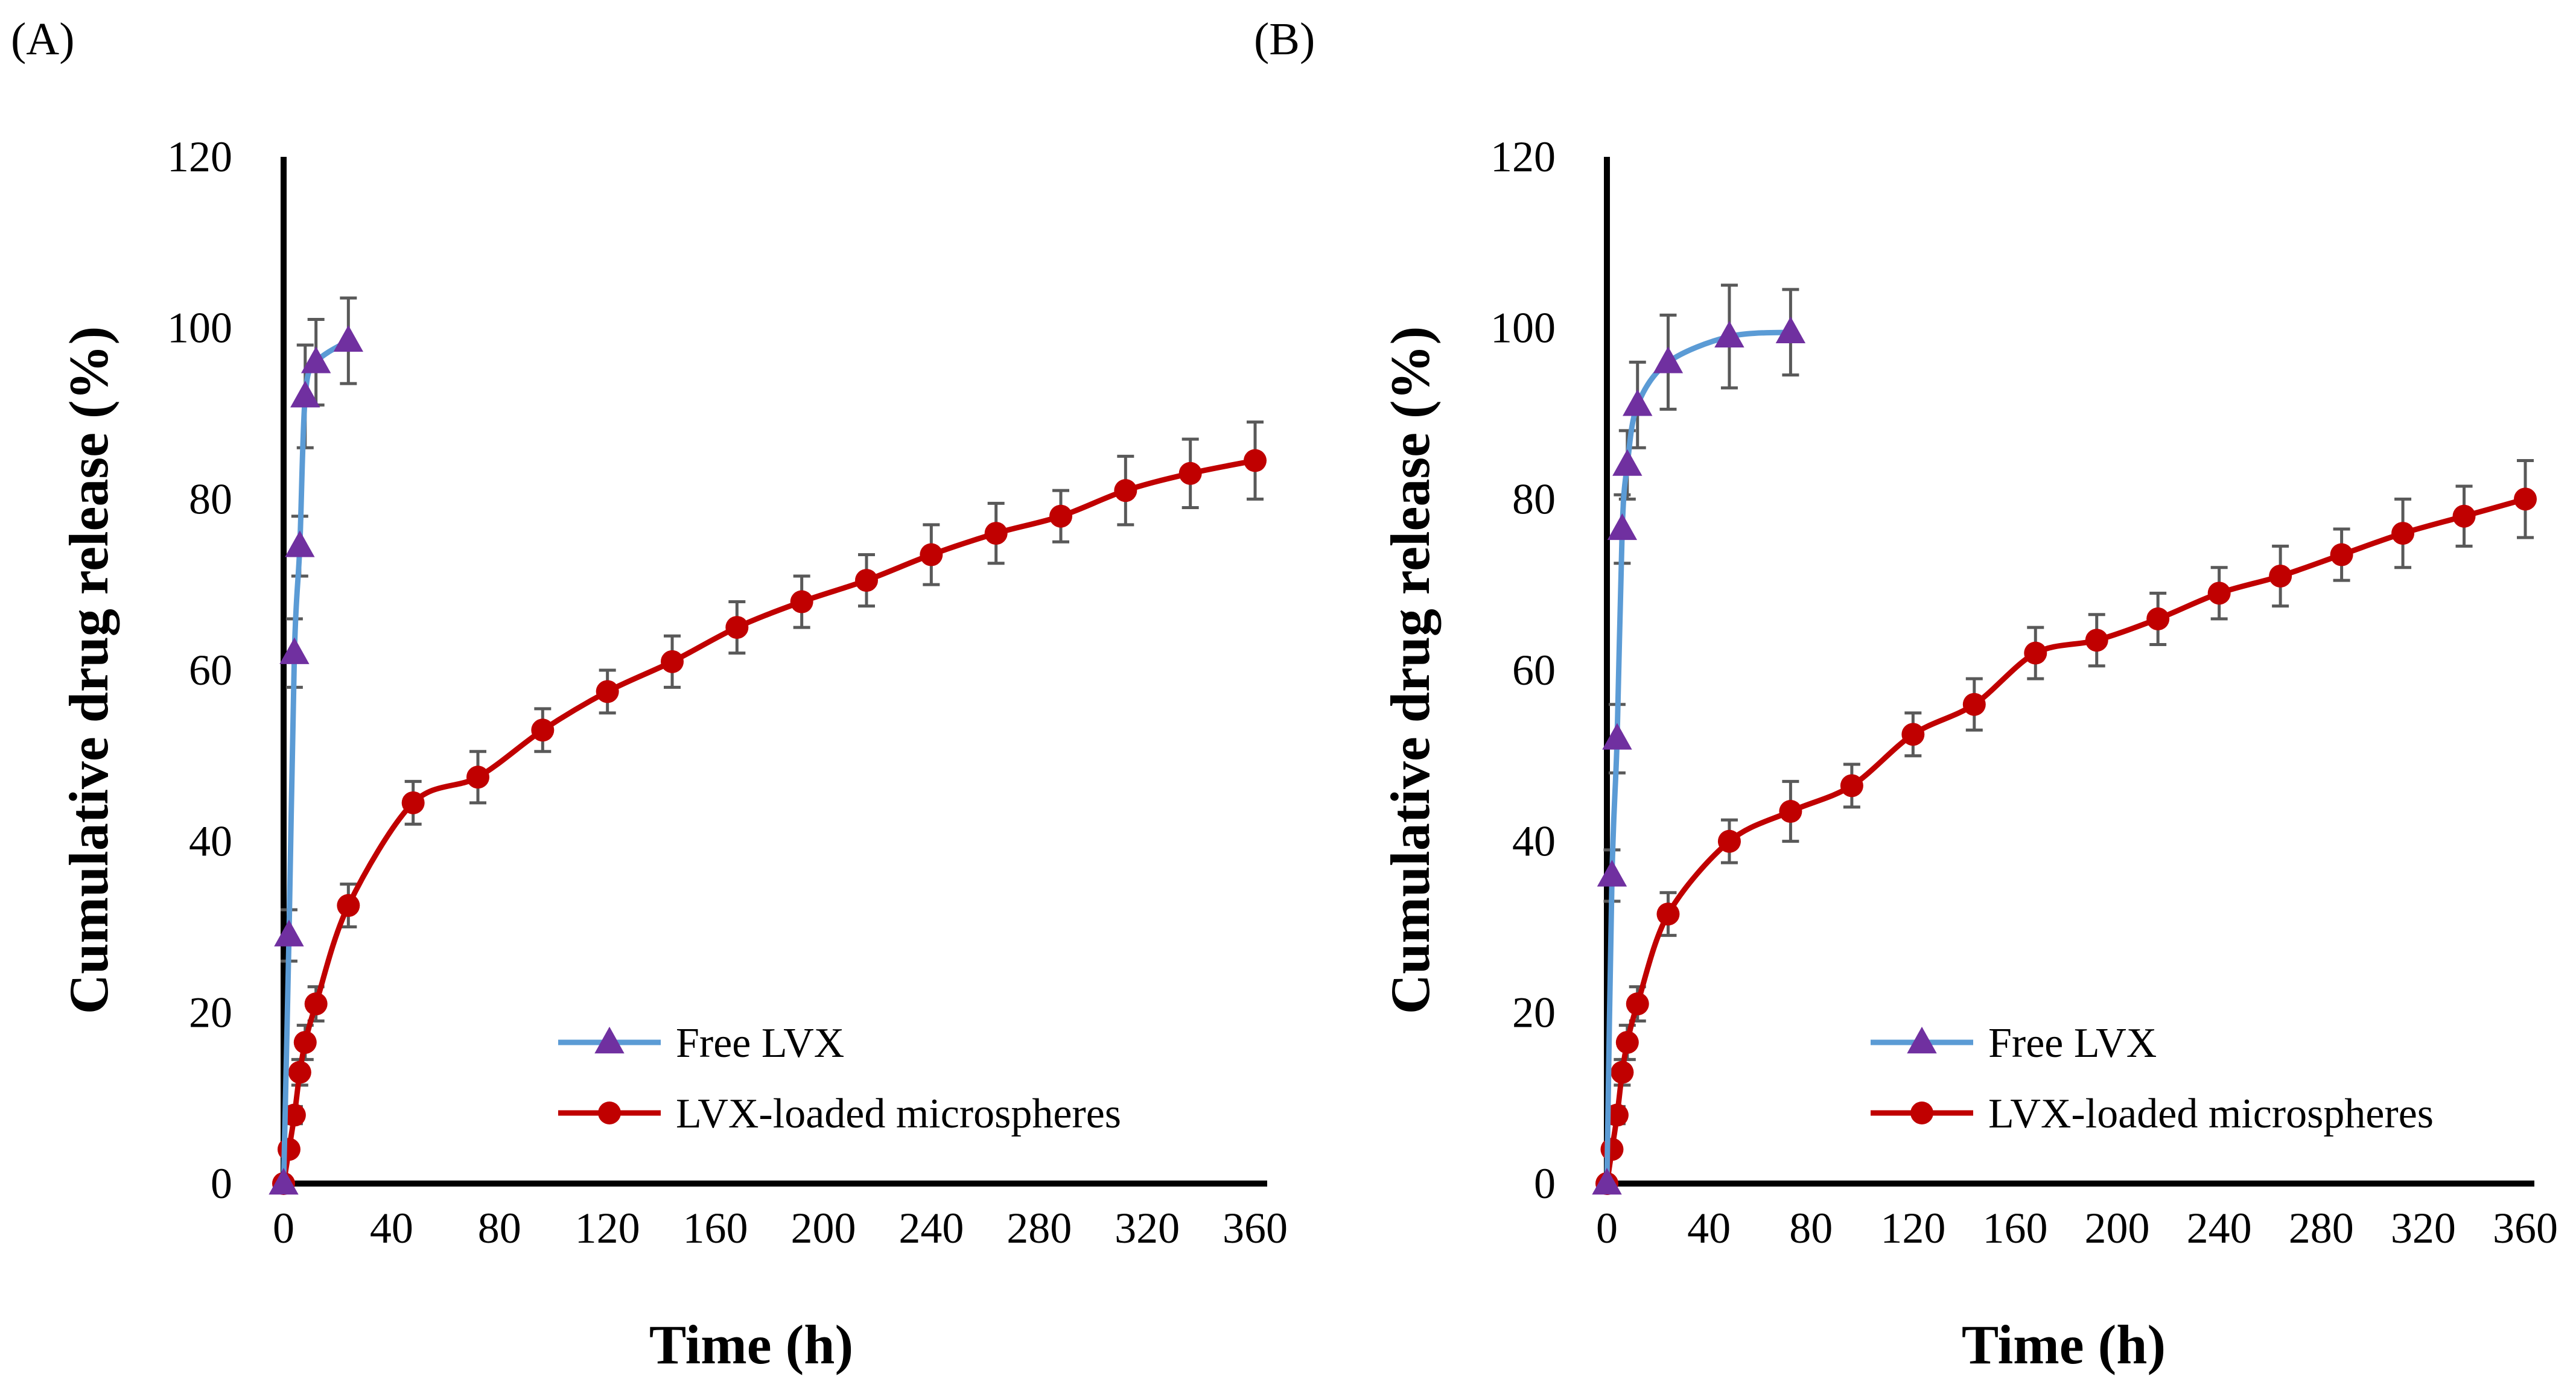 The width and height of the screenshot is (2576, 1379). I want to click on x-tick-label: 200, so click(2117, 1228).